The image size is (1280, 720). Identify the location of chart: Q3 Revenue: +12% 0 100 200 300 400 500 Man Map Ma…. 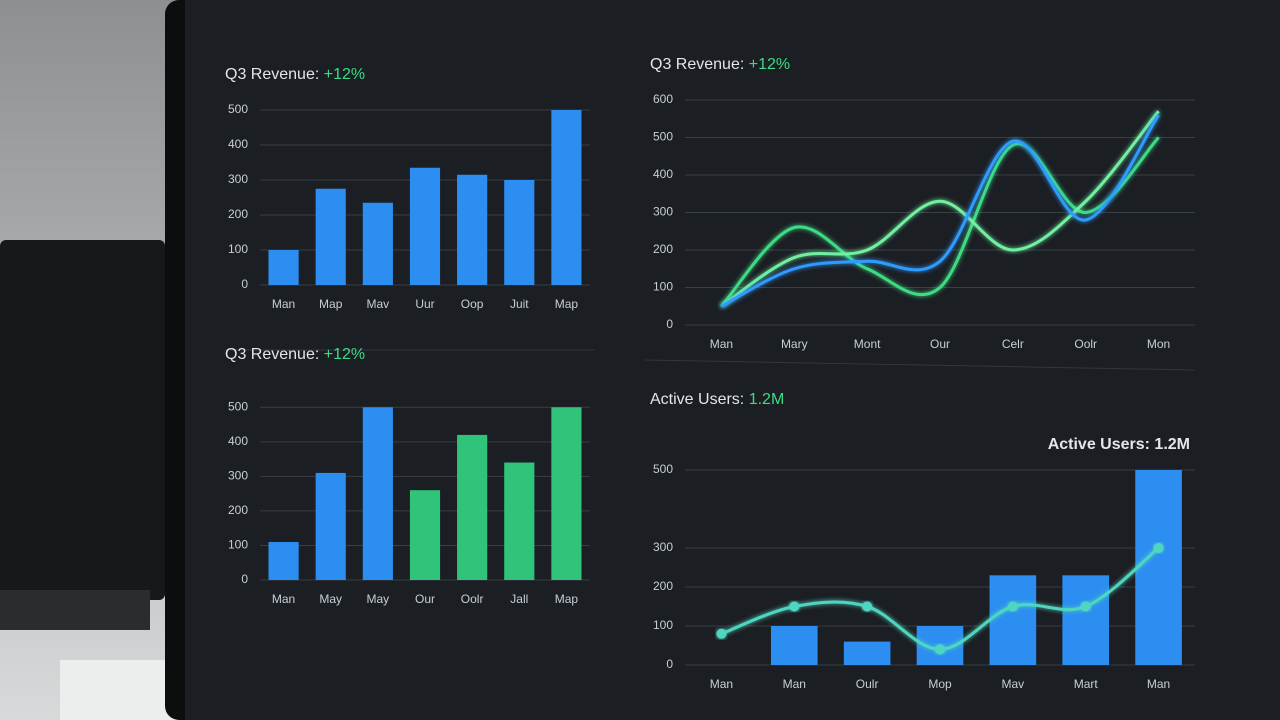
(407, 188).